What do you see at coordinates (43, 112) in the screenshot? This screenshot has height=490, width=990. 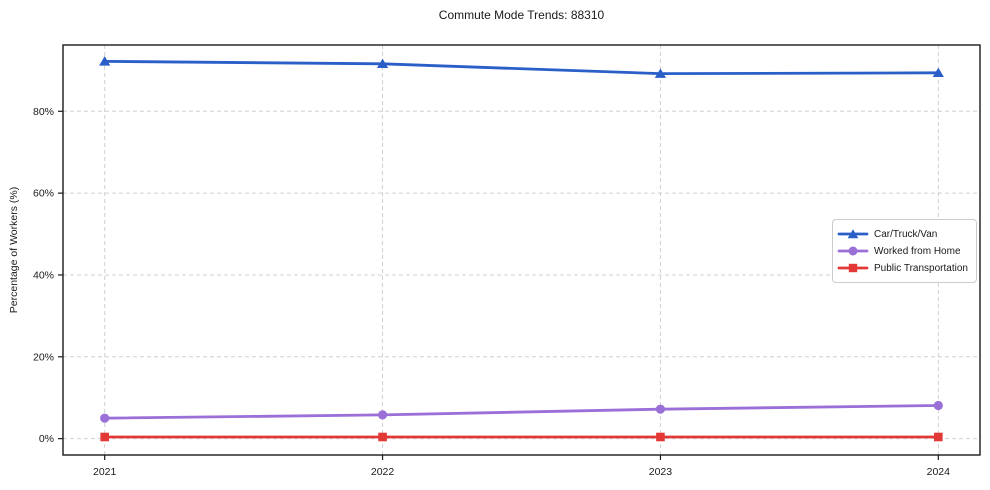 I see `y-tick-label: 80%` at bounding box center [43, 112].